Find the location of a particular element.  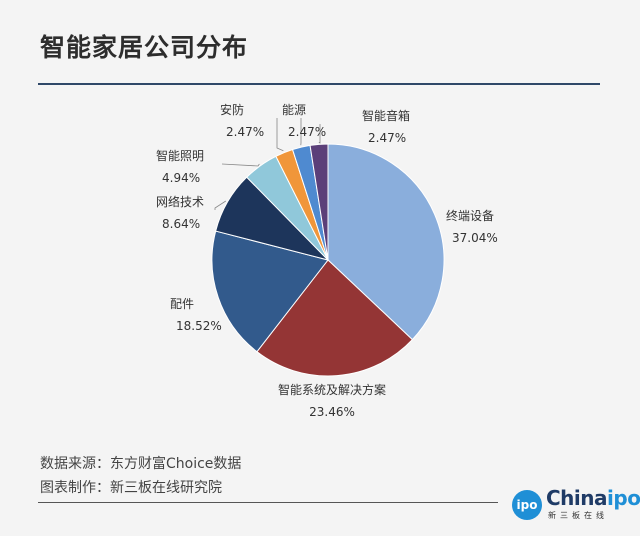

slice-value-label: 4.94% is located at coordinates (181, 178).